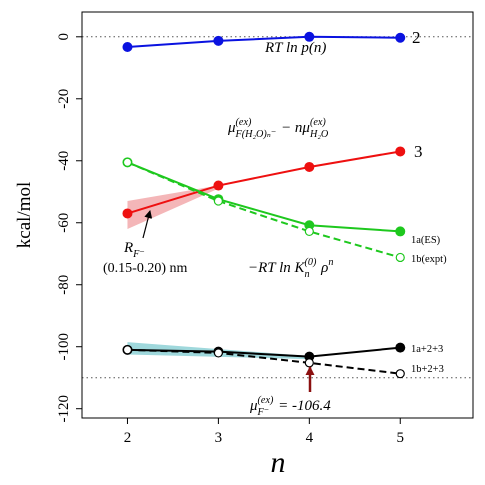 The height and width of the screenshot is (485, 485). What do you see at coordinates (64, 285) in the screenshot?
I see `y-tick-label: -80` at bounding box center [64, 285].